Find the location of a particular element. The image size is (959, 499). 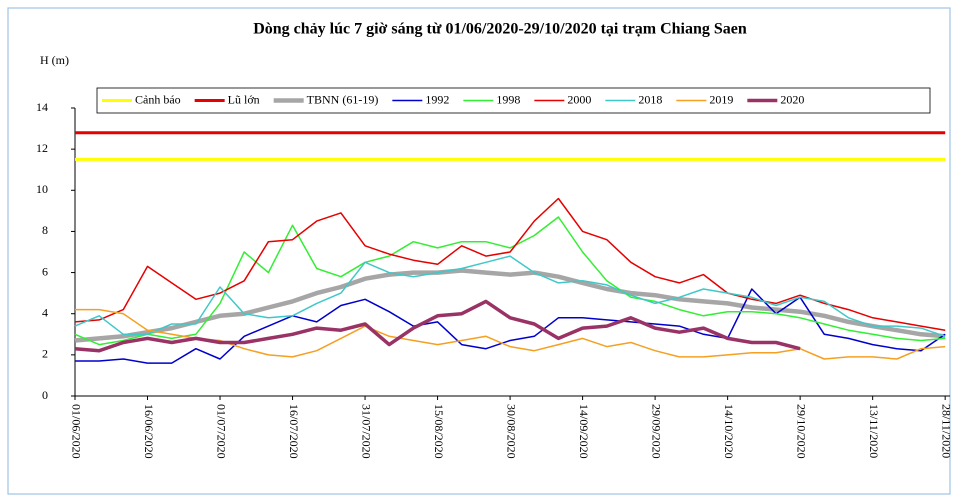

x-tick-label: 16/07/2020 is located at coordinates (294, 431).